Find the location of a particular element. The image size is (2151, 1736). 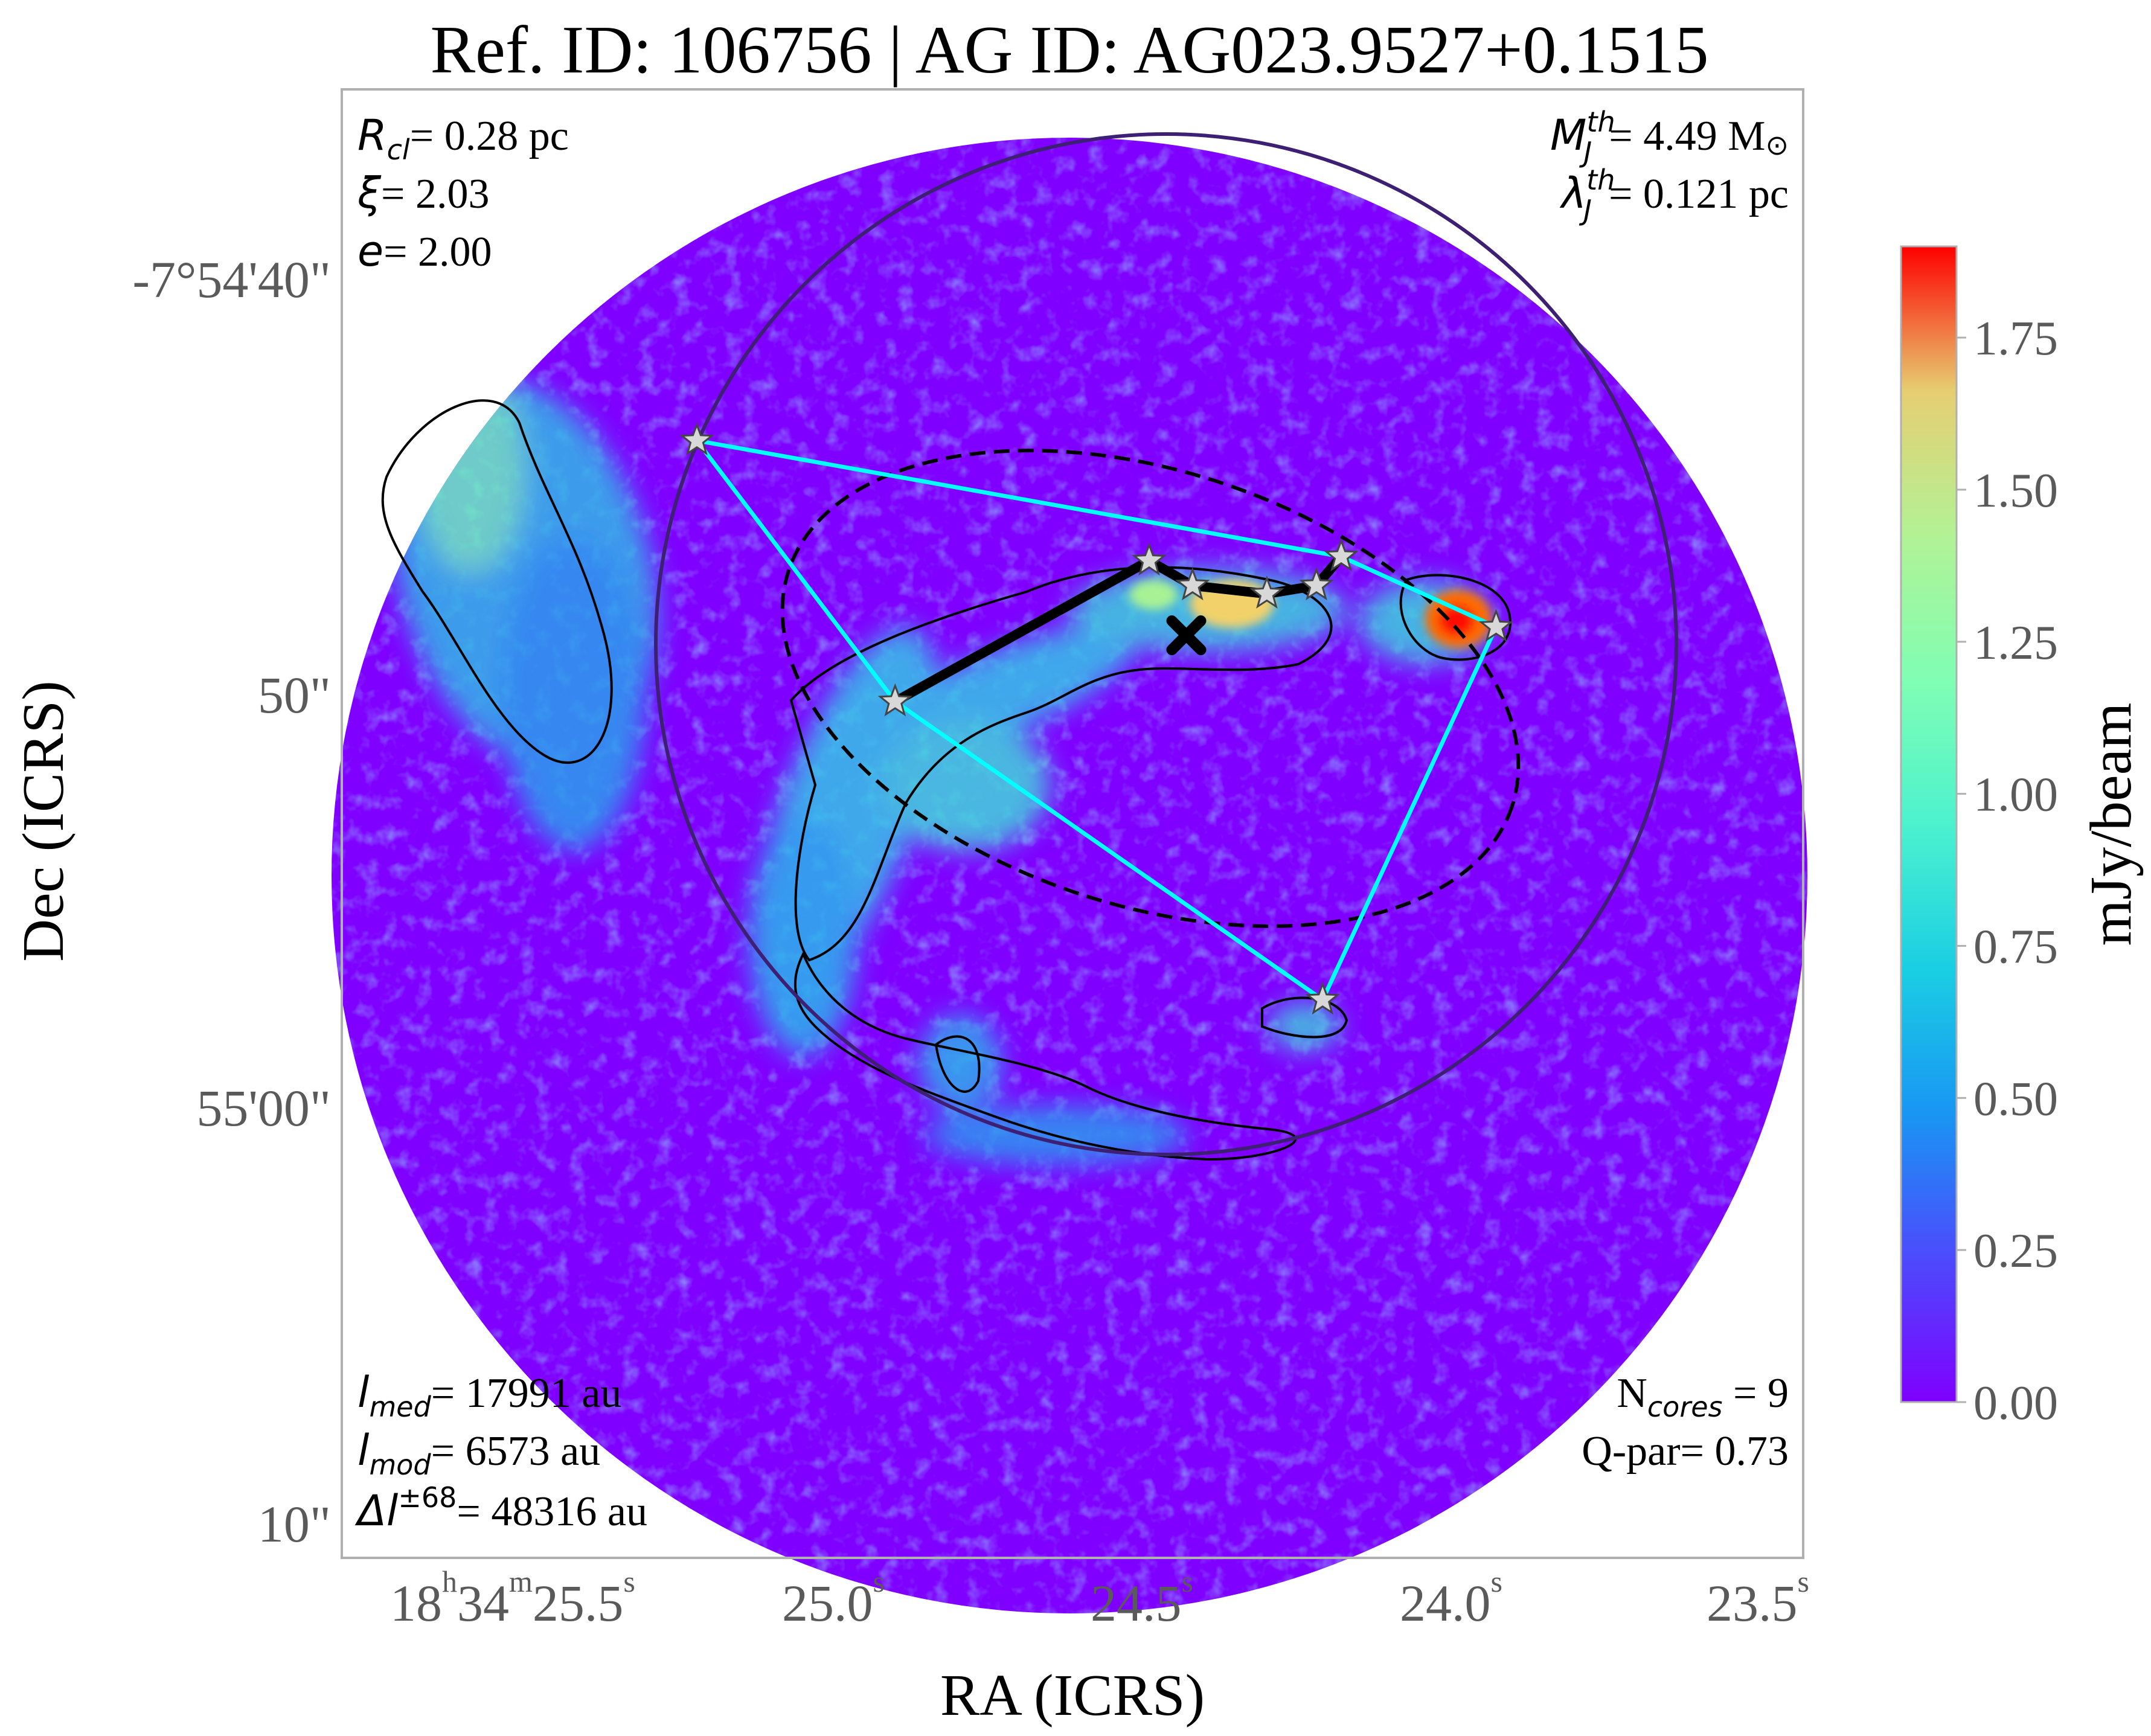

annotations-top-right: Mth J = 4.49 M⊙ λth J = 0.121 pc is located at coordinates (1670, 166).